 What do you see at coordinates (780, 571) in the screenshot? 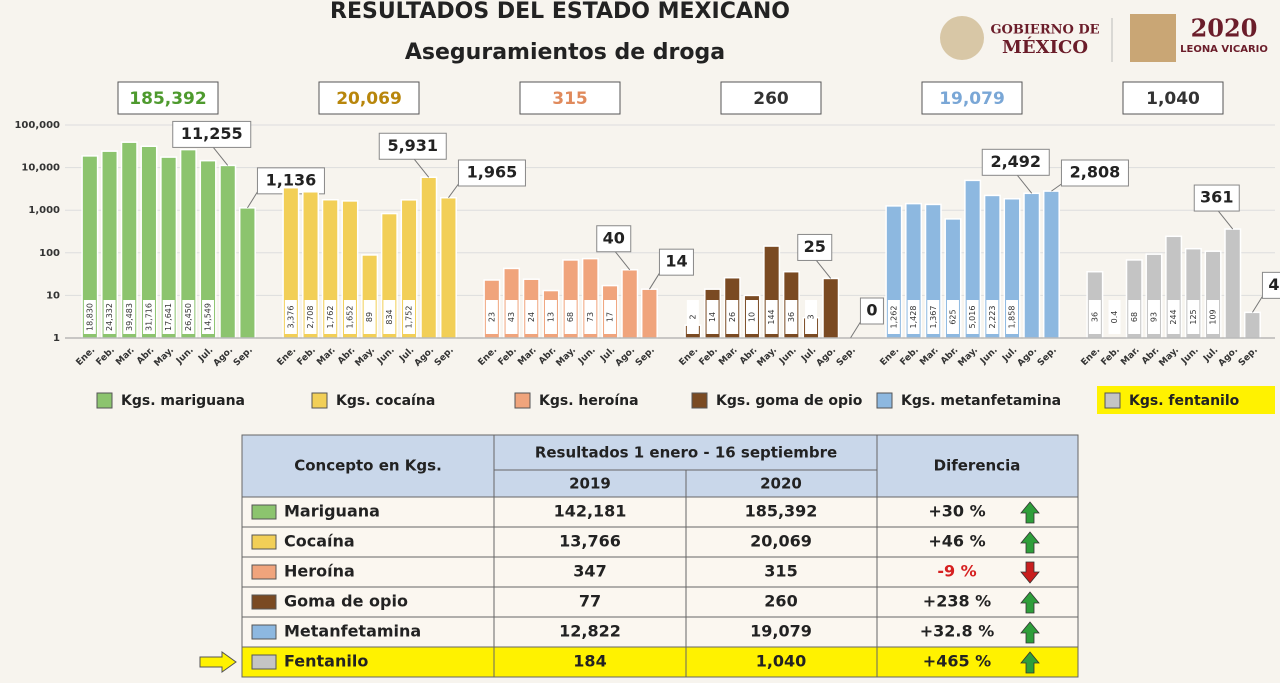
I see `cell-2020: 315` at bounding box center [780, 571].